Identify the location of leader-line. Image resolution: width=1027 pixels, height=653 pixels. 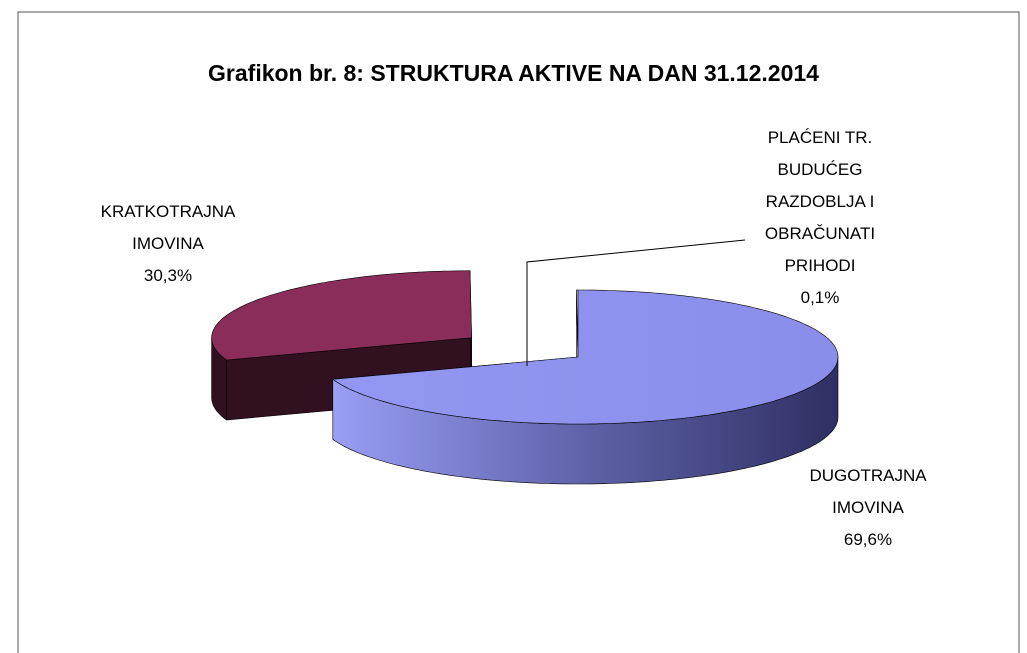
(636, 302).